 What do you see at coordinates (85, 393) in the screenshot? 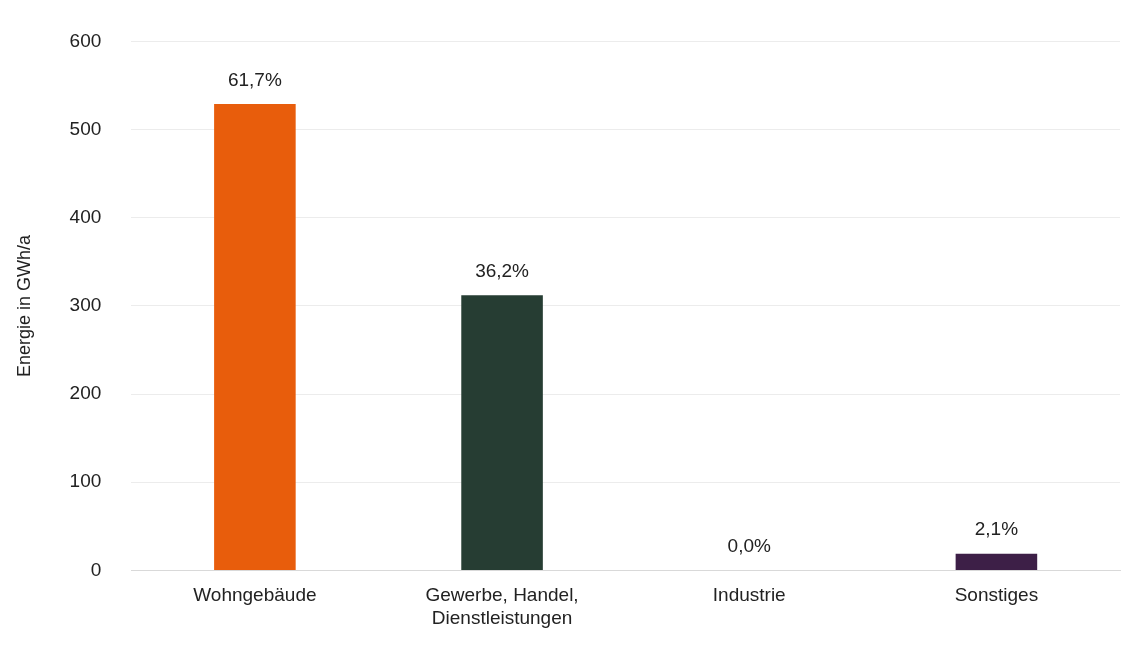
I see `y-tick-label: 200` at bounding box center [85, 393].